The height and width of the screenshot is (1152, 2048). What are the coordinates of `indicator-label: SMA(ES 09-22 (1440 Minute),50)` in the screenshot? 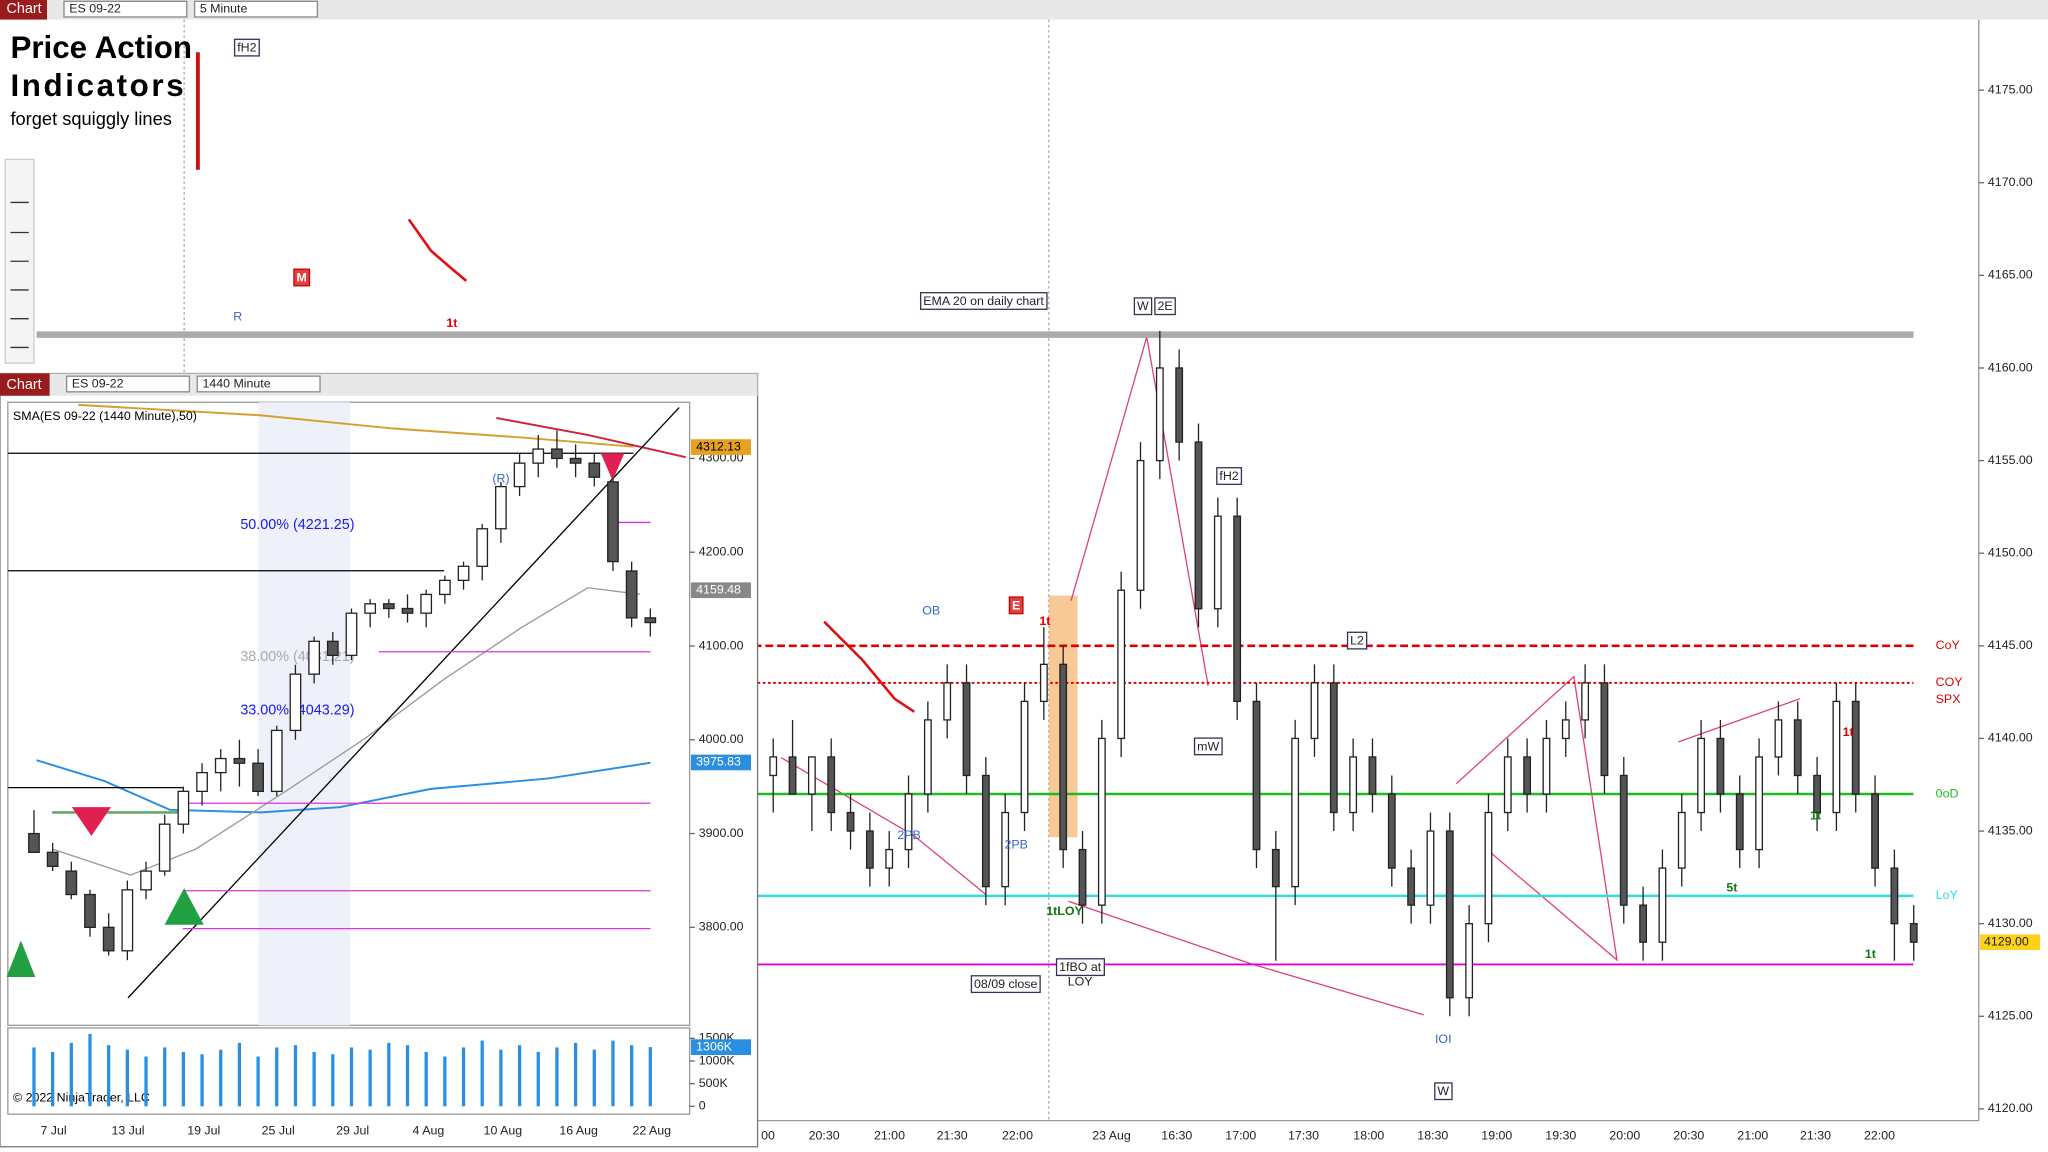 It's located at (105, 416).